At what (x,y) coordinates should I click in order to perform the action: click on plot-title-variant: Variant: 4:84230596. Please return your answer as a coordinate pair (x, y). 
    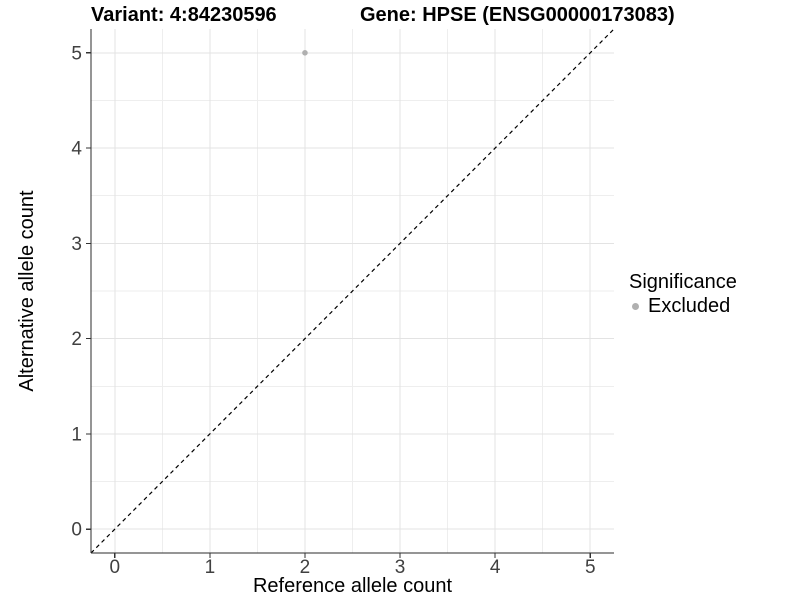
    Looking at the image, I should click on (184, 15).